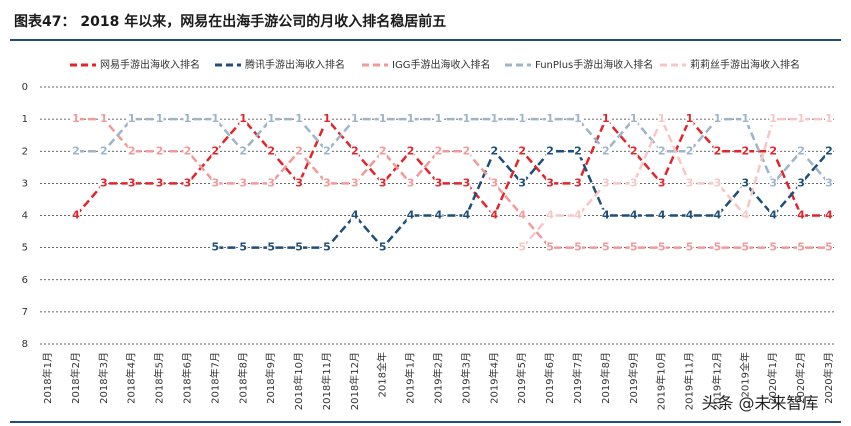  What do you see at coordinates (25, 119) in the screenshot?
I see `y-tick-label: 1` at bounding box center [25, 119].